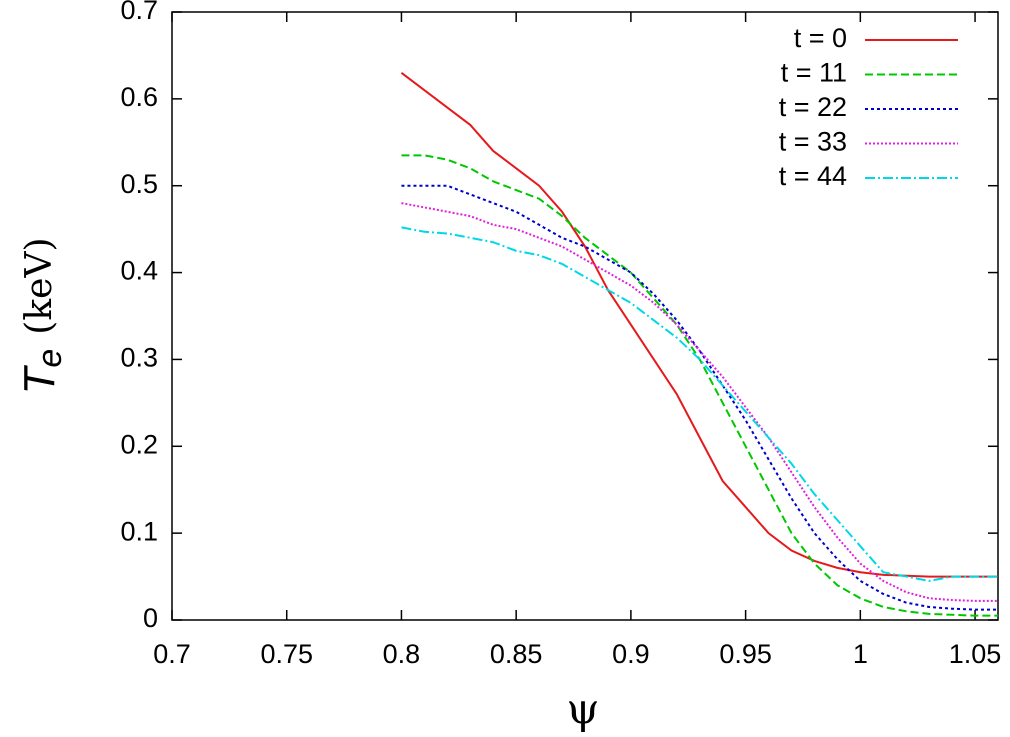  I want to click on y-tick-label: 0.1, so click(139, 531).